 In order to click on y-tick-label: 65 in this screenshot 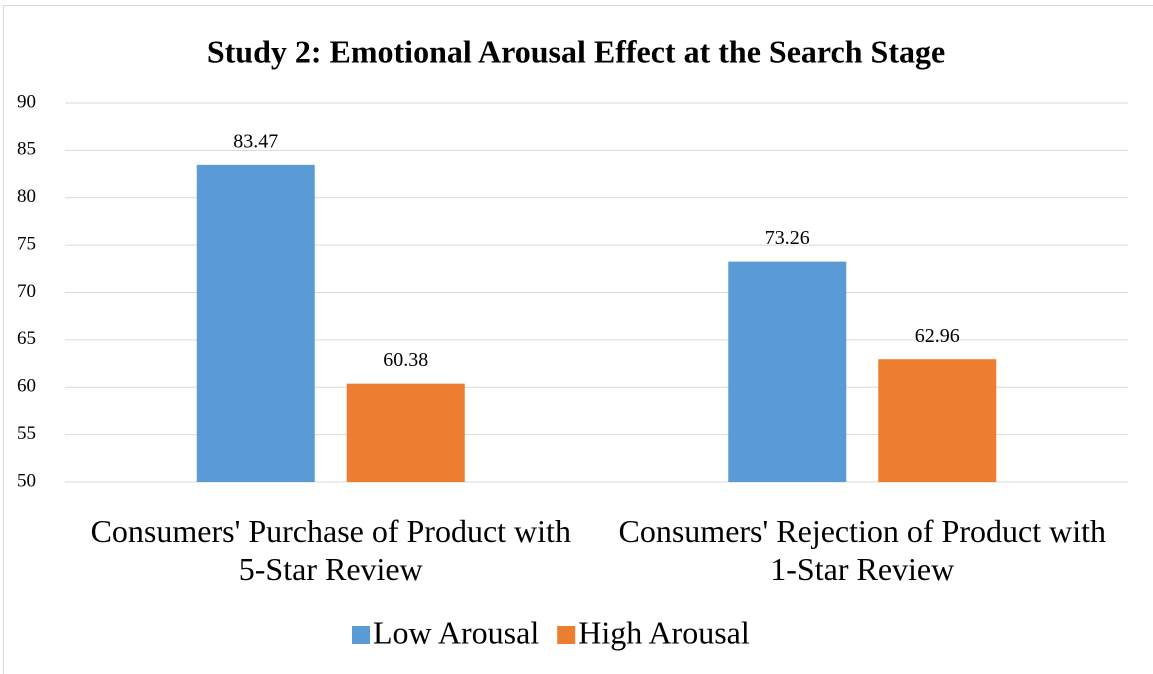, I will do `click(26, 338)`.